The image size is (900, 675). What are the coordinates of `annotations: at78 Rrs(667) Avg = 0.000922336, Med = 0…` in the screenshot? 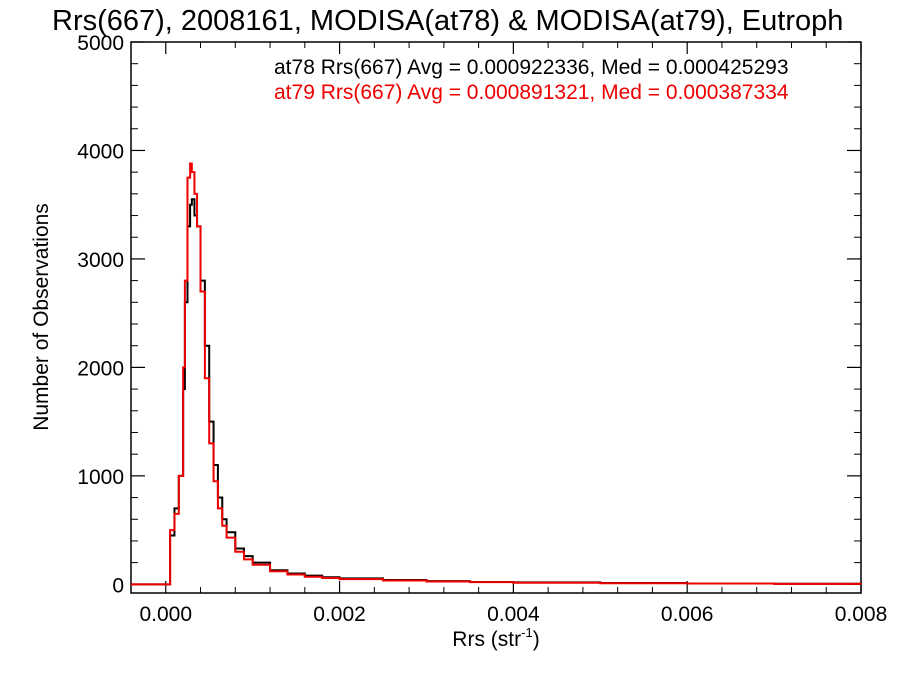 It's located at (531, 80).